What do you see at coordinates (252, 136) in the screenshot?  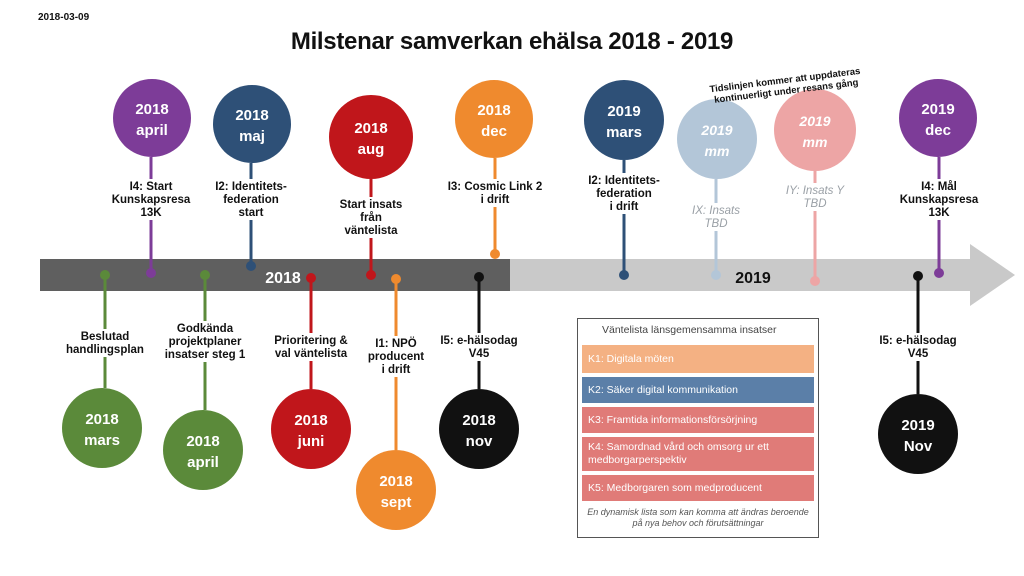 I see `milestone-circle-text: maj` at bounding box center [252, 136].